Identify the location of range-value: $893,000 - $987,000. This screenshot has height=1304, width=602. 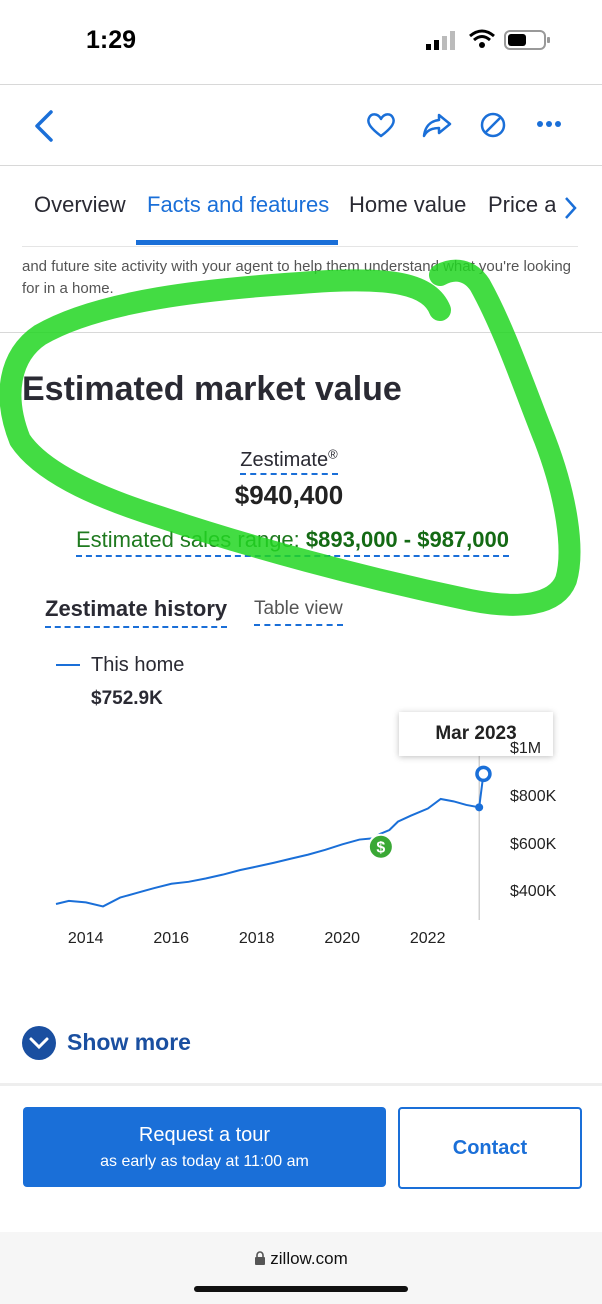
(407, 539).